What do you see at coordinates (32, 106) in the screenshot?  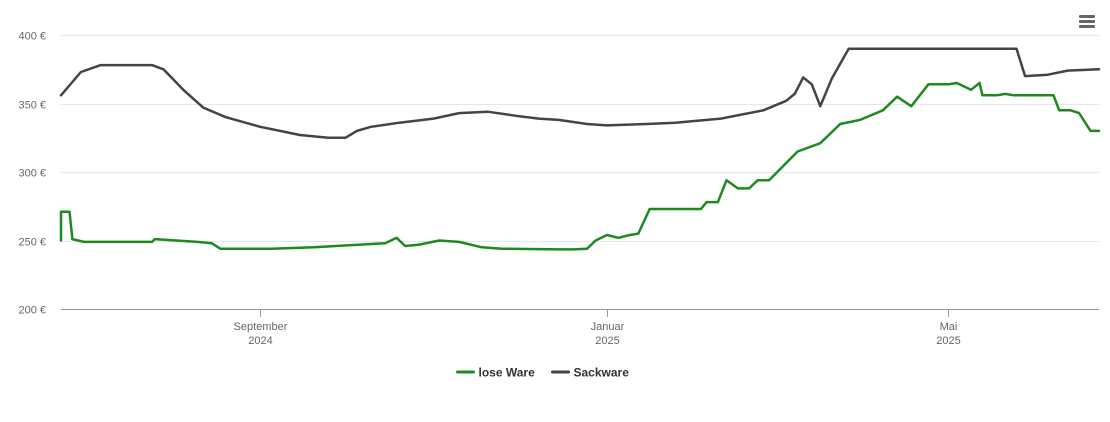 I see `y-tick-label: 350 €` at bounding box center [32, 106].